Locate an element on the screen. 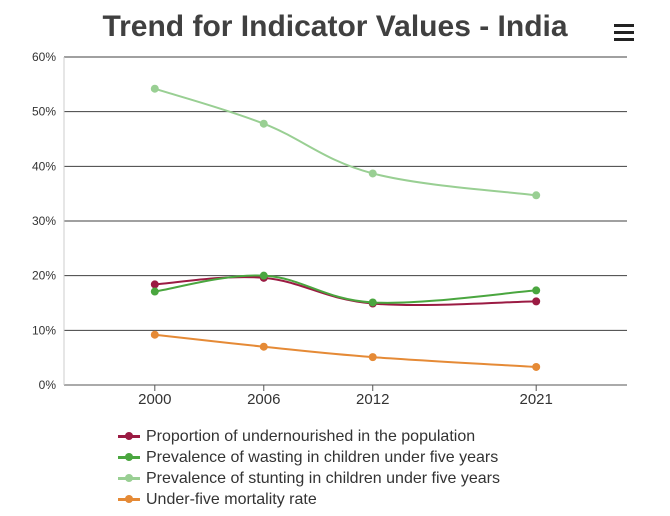  legend-item: Under-five mortality rate is located at coordinates (309, 499).